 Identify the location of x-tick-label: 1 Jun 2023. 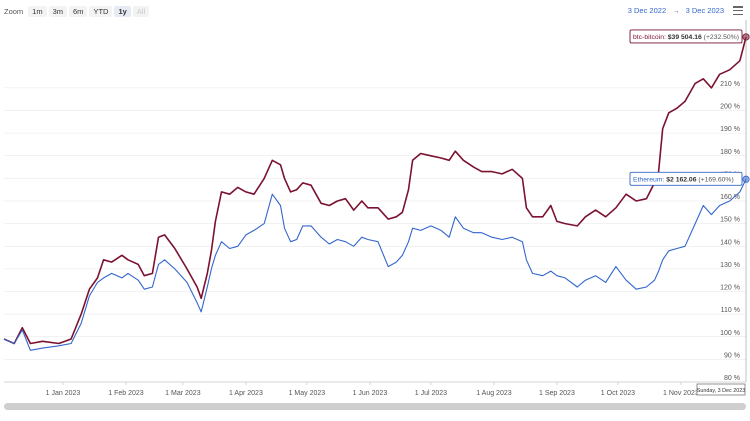
(370, 393).